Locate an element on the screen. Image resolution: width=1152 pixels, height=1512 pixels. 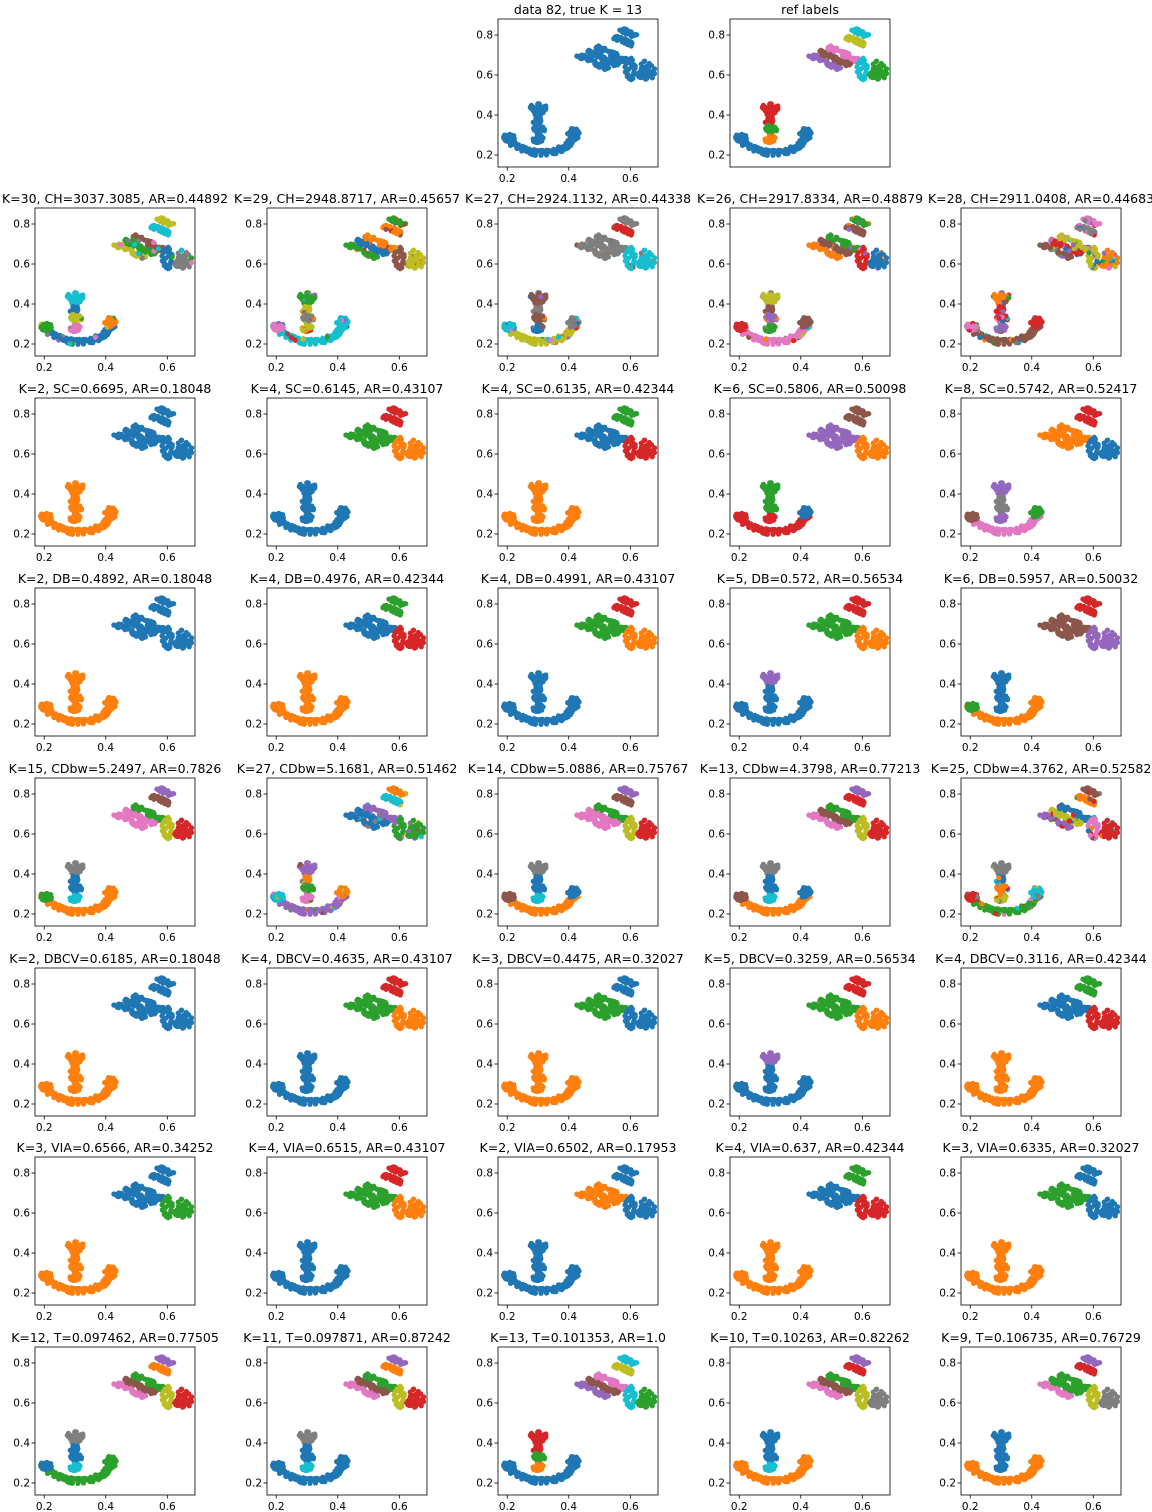
subplot-title: K=2, SC=0.6695, AR=0.18048 is located at coordinates (115, 388).